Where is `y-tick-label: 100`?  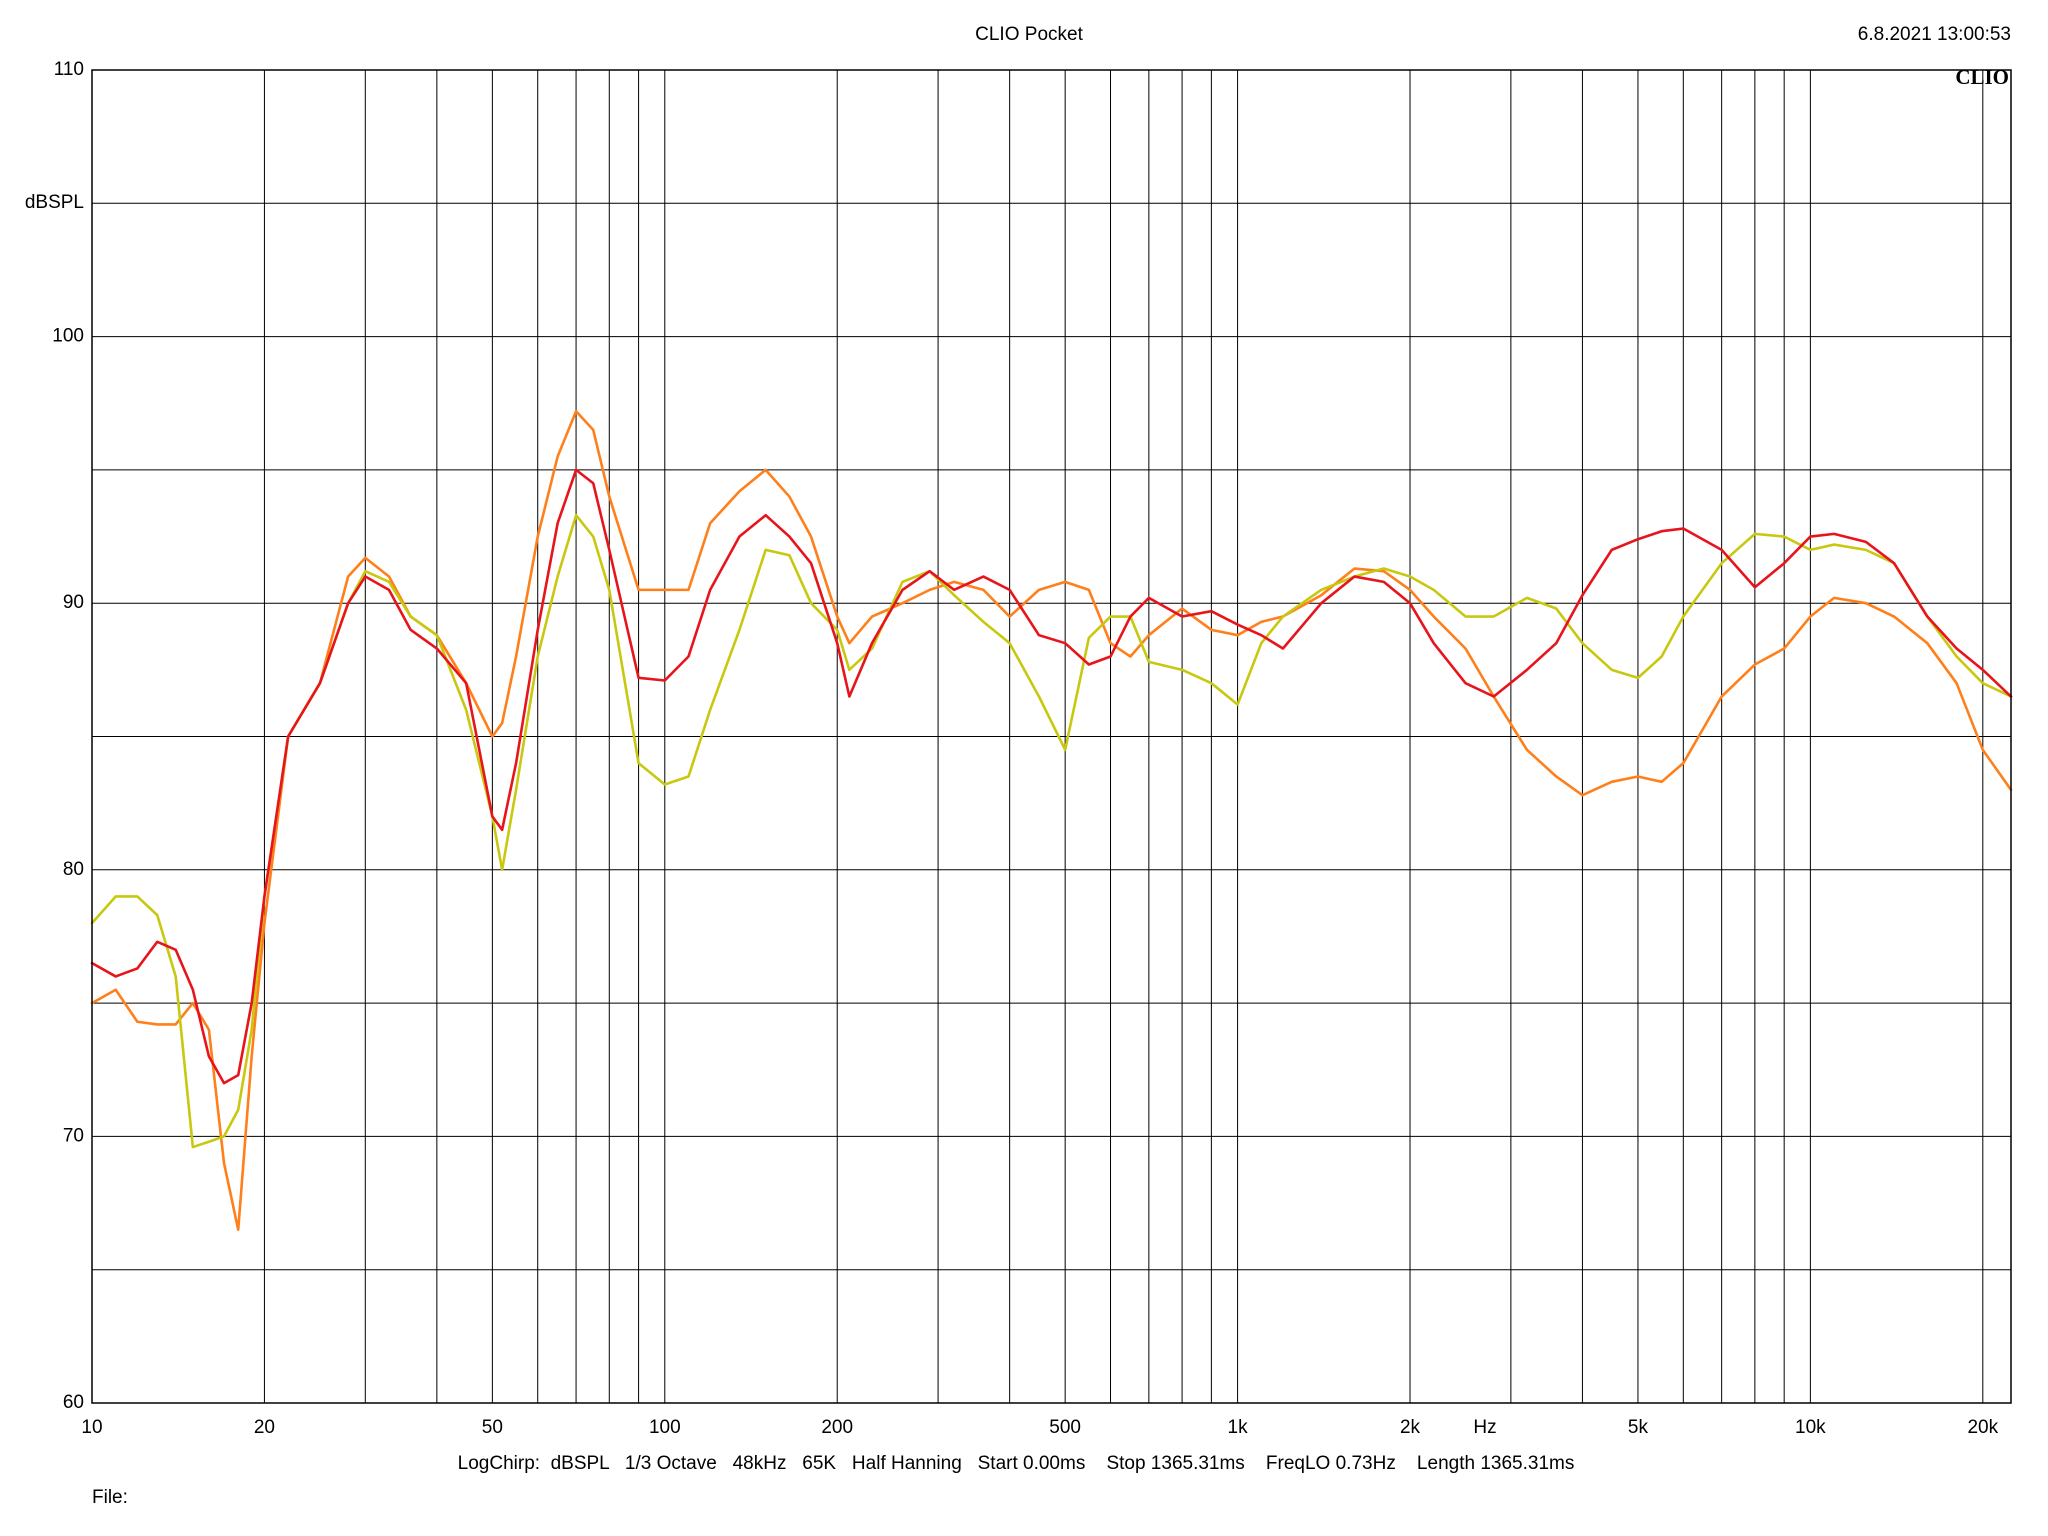
y-tick-label: 100 is located at coordinates (68, 336).